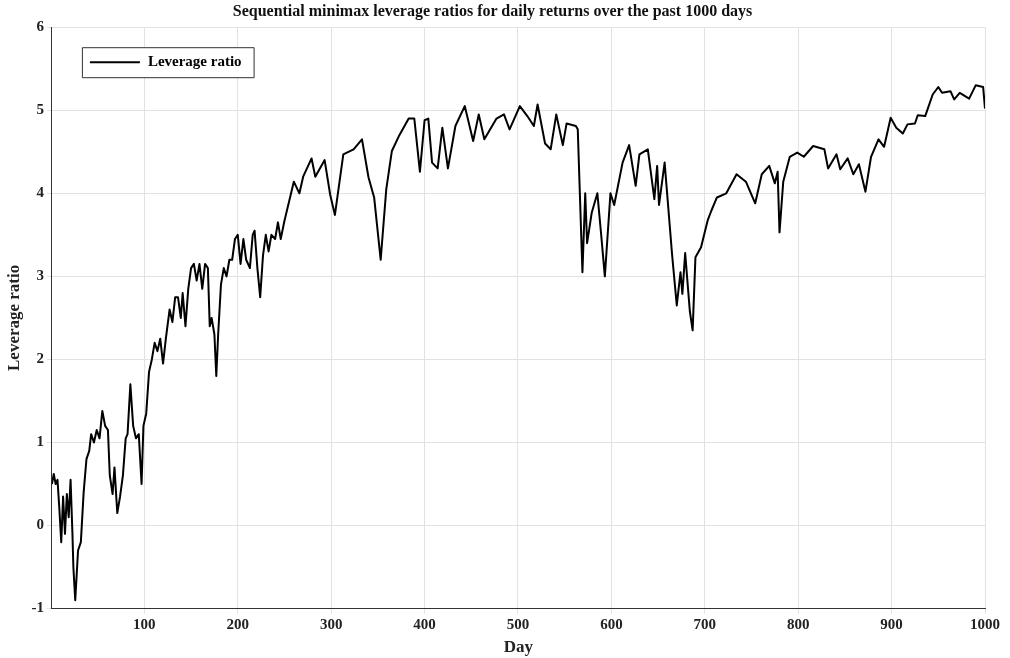  I want to click on x-tick-label: 900, so click(891, 624).